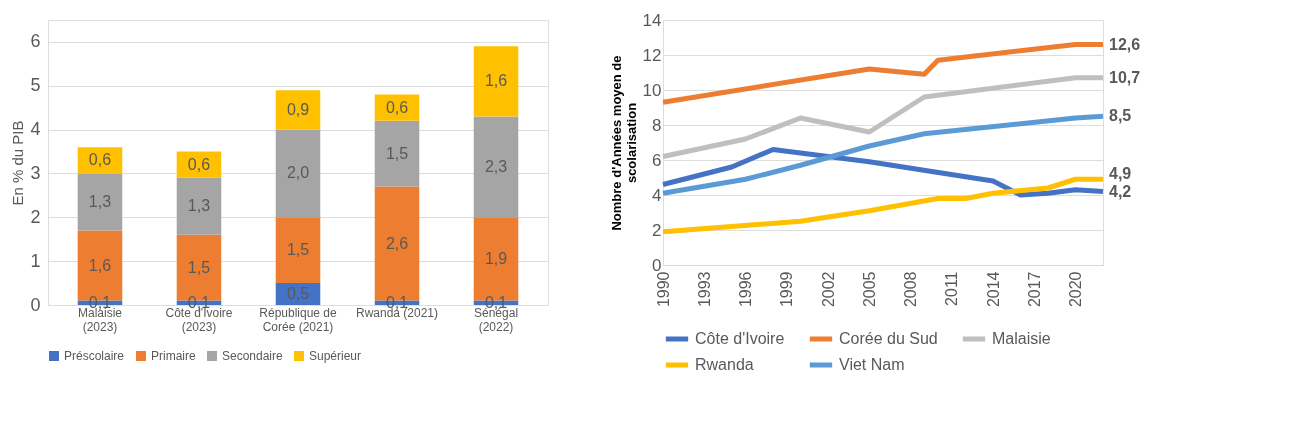 The height and width of the screenshot is (426, 1297). Describe the element at coordinates (872, 364) in the screenshot. I see `legend-label: Viet Nam` at that location.